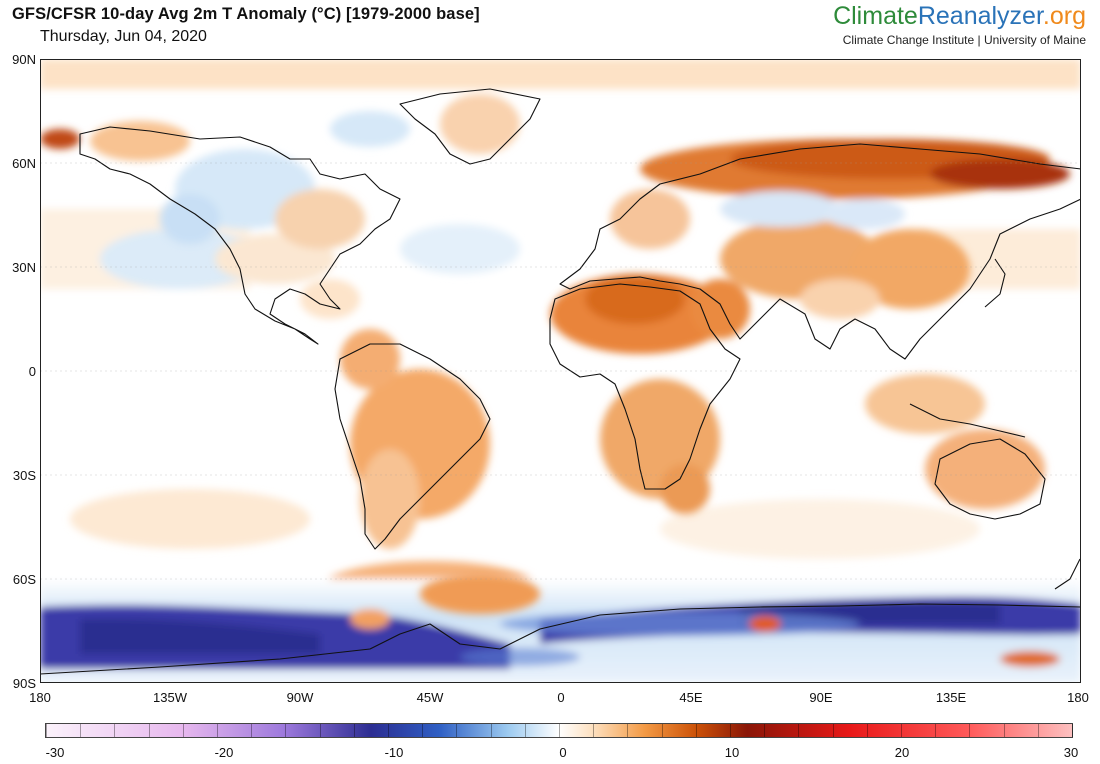 This screenshot has width=1100, height=764. Describe the element at coordinates (470, 126) in the screenshot. I see `greenland-outline` at that location.